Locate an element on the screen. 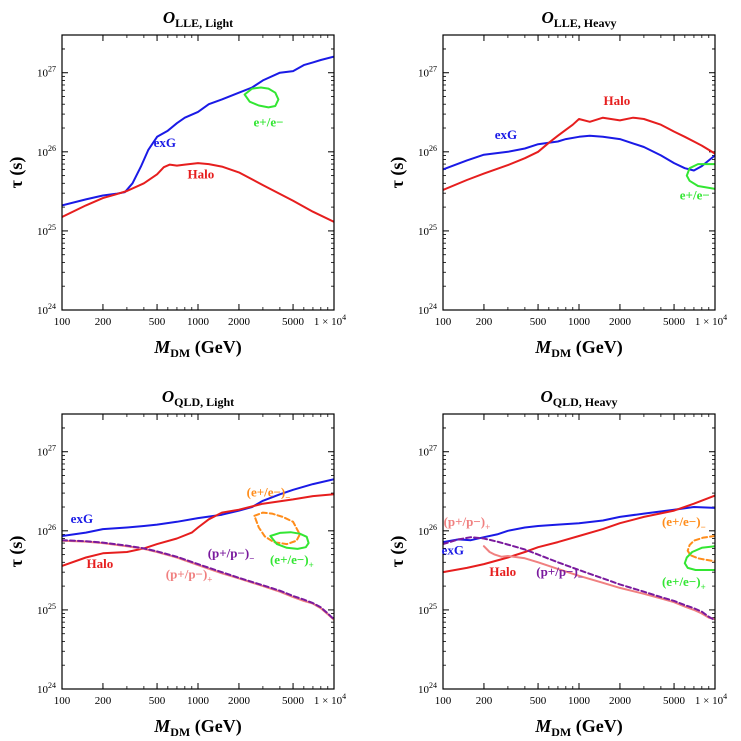  chart-title: OQLD, Light is located at coordinates (198, 398).